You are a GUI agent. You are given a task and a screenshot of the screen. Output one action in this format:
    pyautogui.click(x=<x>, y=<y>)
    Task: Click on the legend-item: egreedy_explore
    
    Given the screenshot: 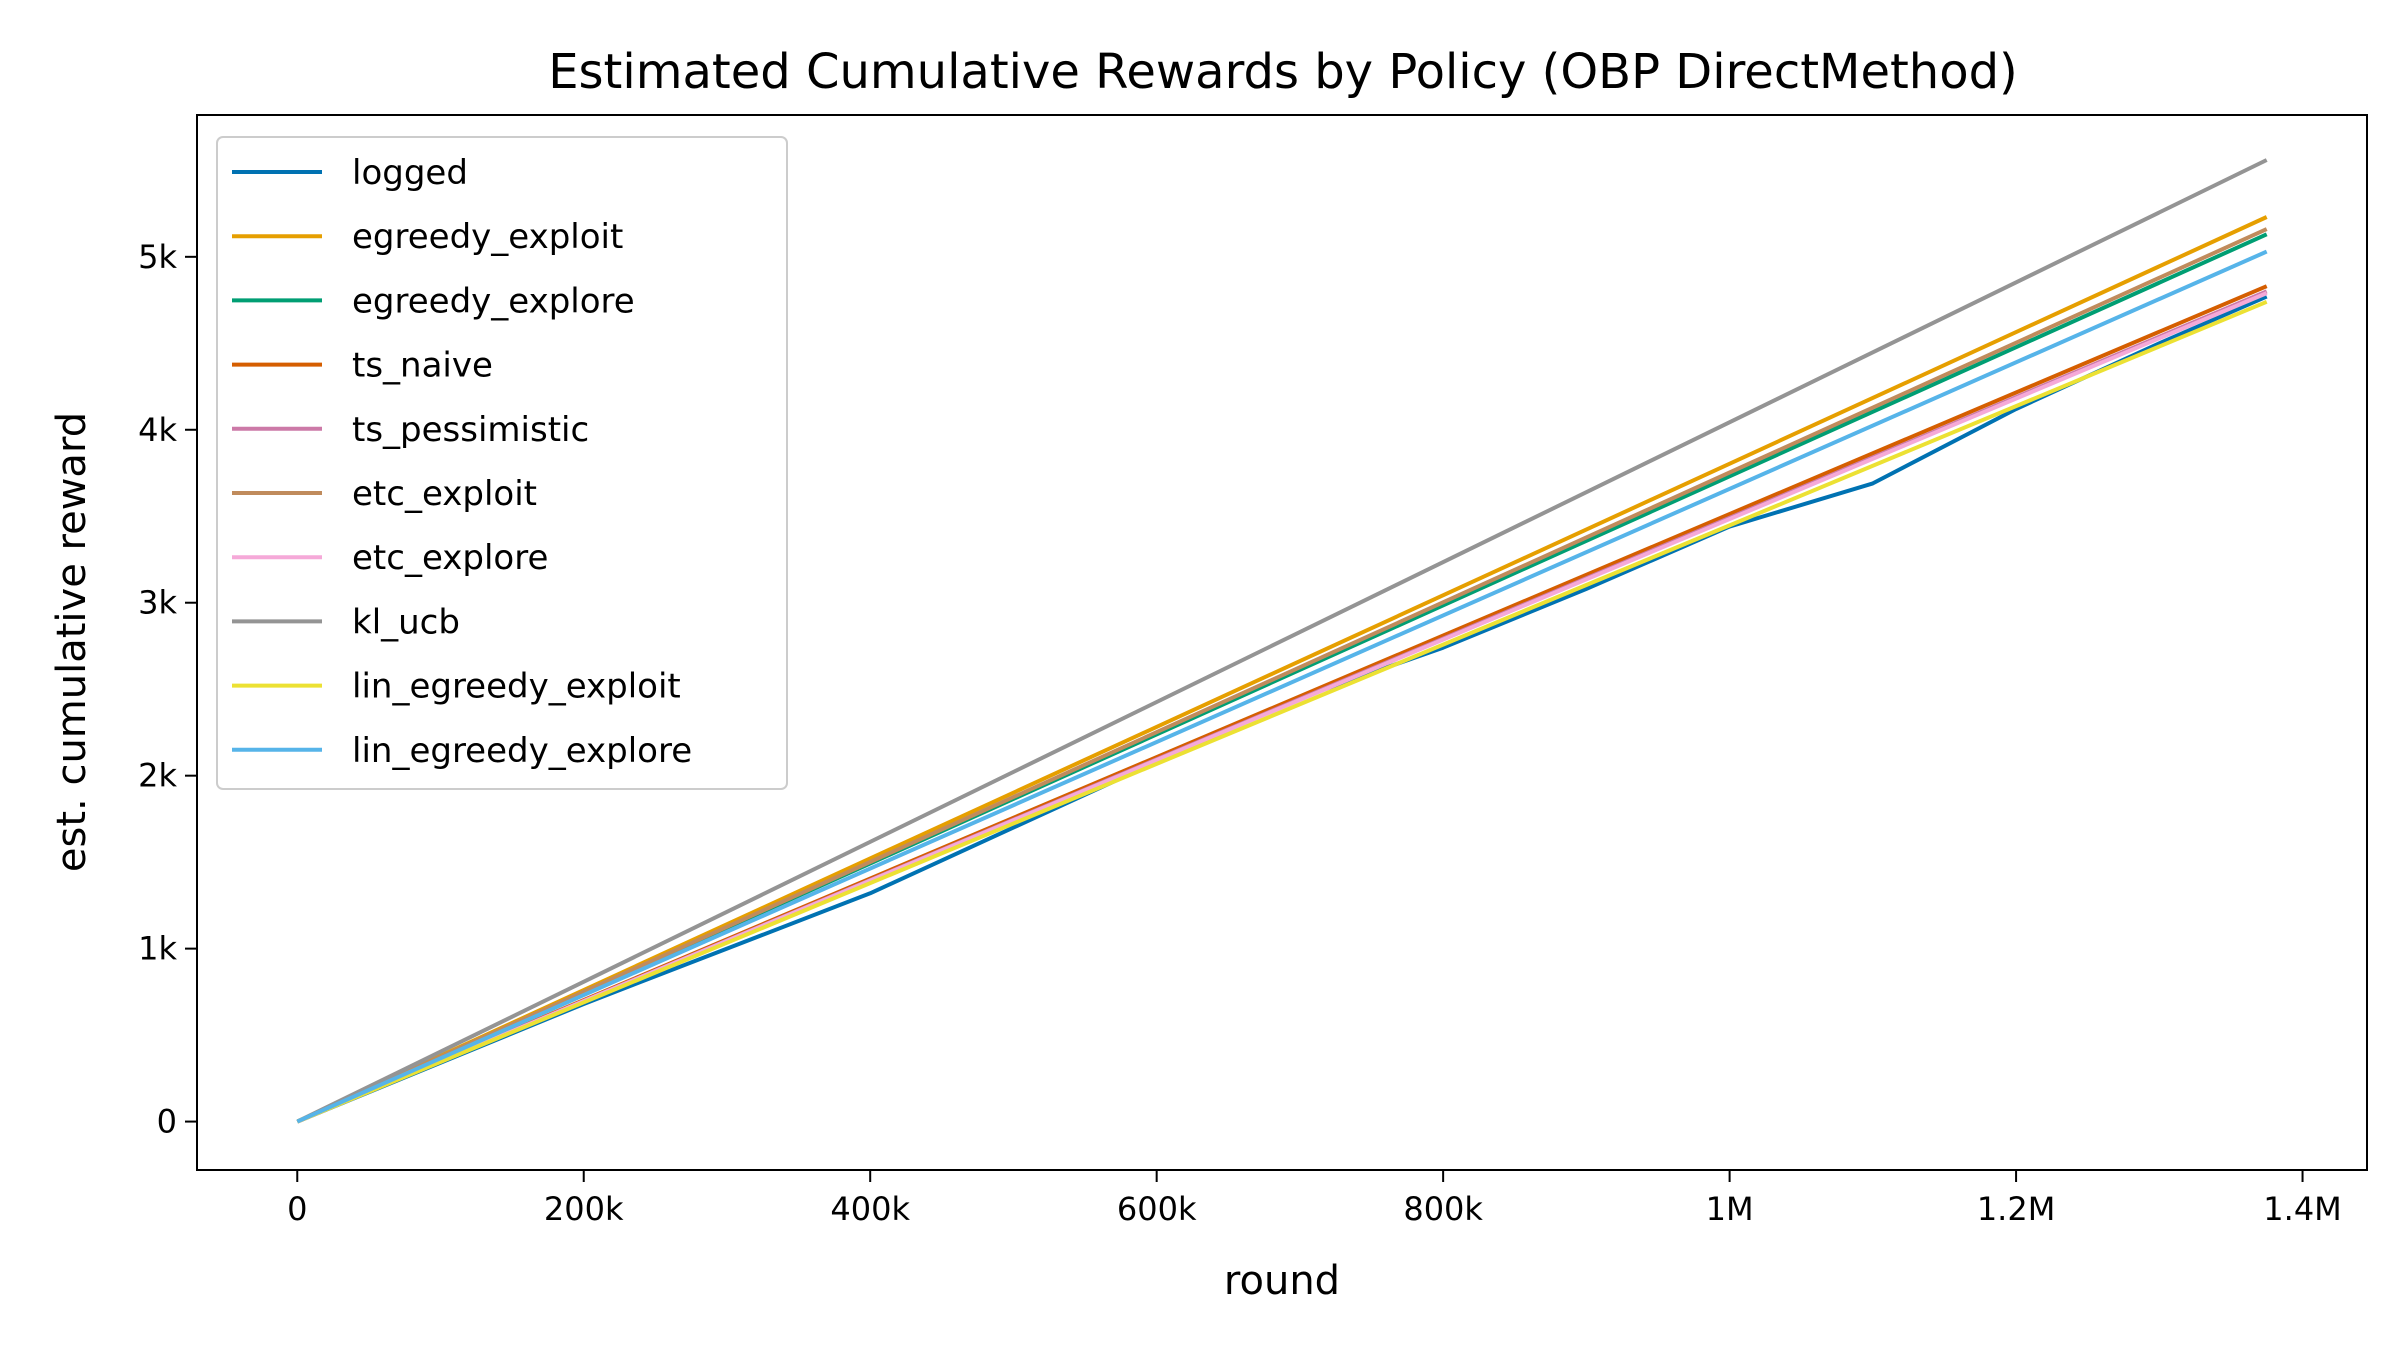 What is the action you would take?
    pyautogui.click(x=433, y=301)
    